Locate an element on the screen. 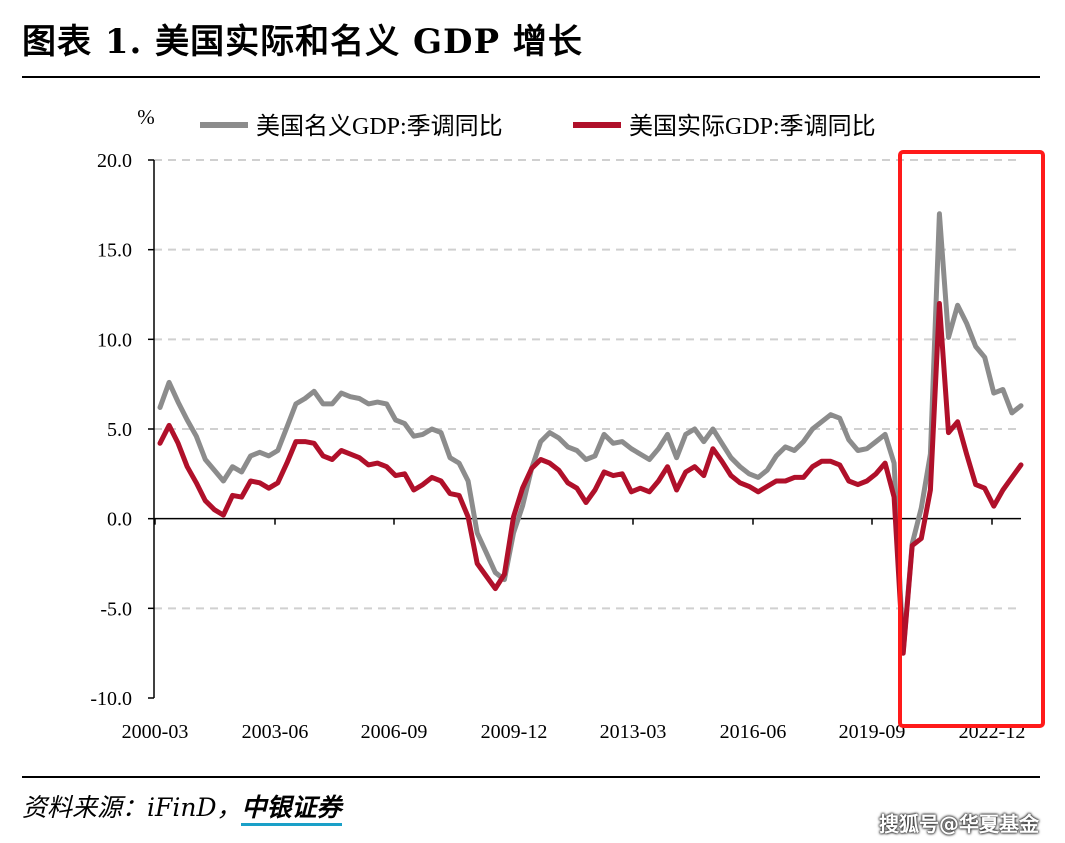  footer-divider is located at coordinates (531, 777).